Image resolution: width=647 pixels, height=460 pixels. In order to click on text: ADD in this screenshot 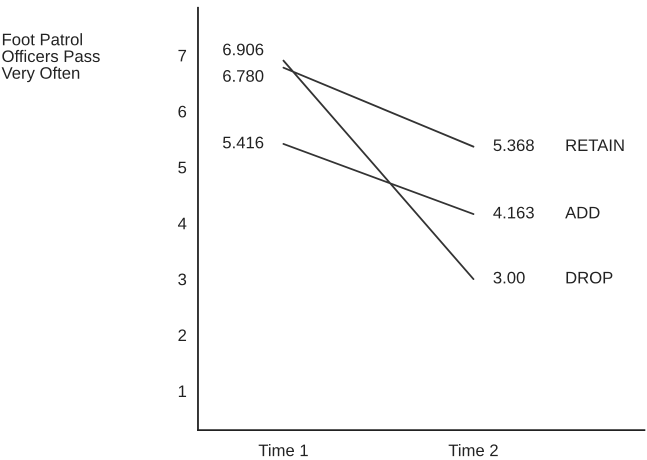, I will do `click(582, 212)`.